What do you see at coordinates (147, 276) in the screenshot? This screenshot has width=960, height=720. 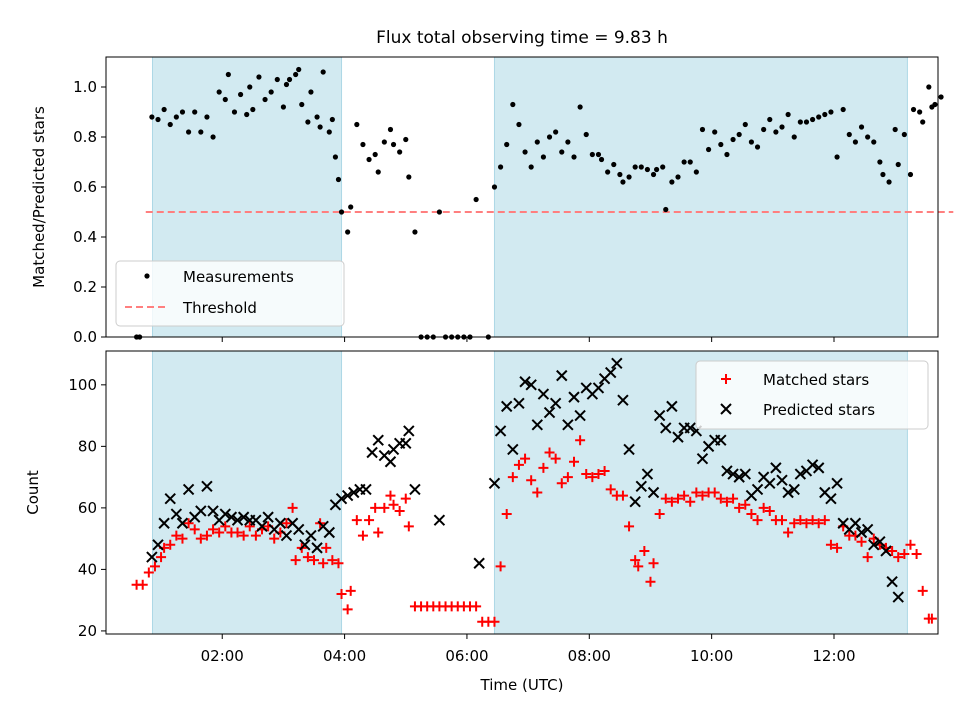 I see `legend-marker-dot` at bounding box center [147, 276].